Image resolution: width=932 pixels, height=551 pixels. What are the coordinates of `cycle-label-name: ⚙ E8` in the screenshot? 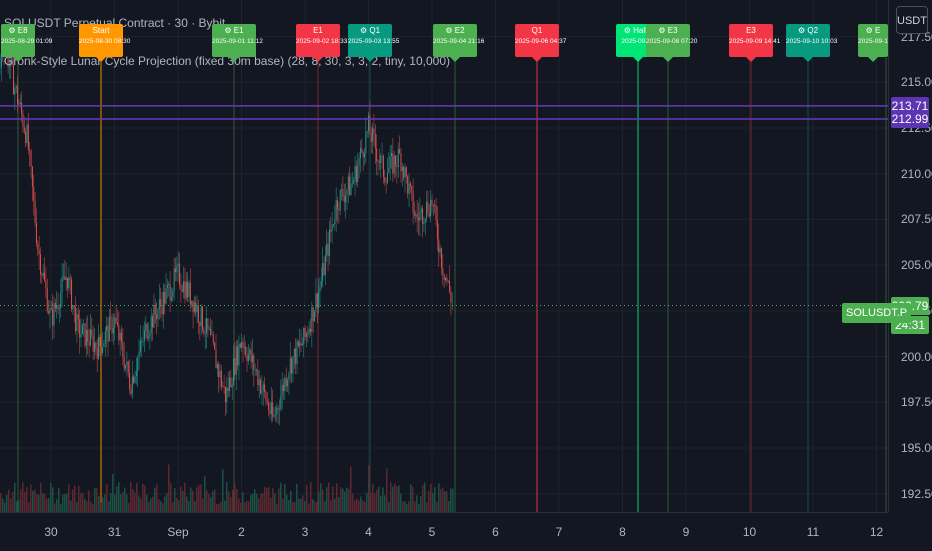 It's located at (18, 30).